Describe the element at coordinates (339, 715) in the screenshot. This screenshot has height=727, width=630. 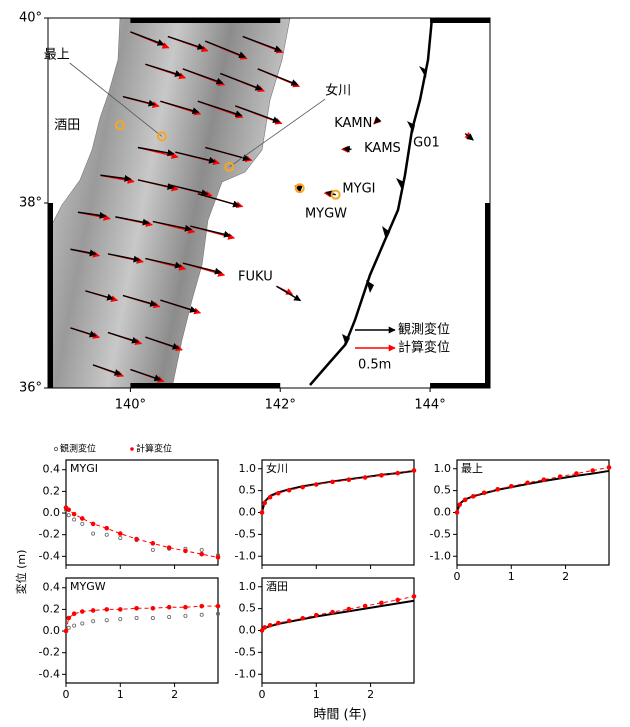
I see `x-axis-label: 時間 (年)` at that location.